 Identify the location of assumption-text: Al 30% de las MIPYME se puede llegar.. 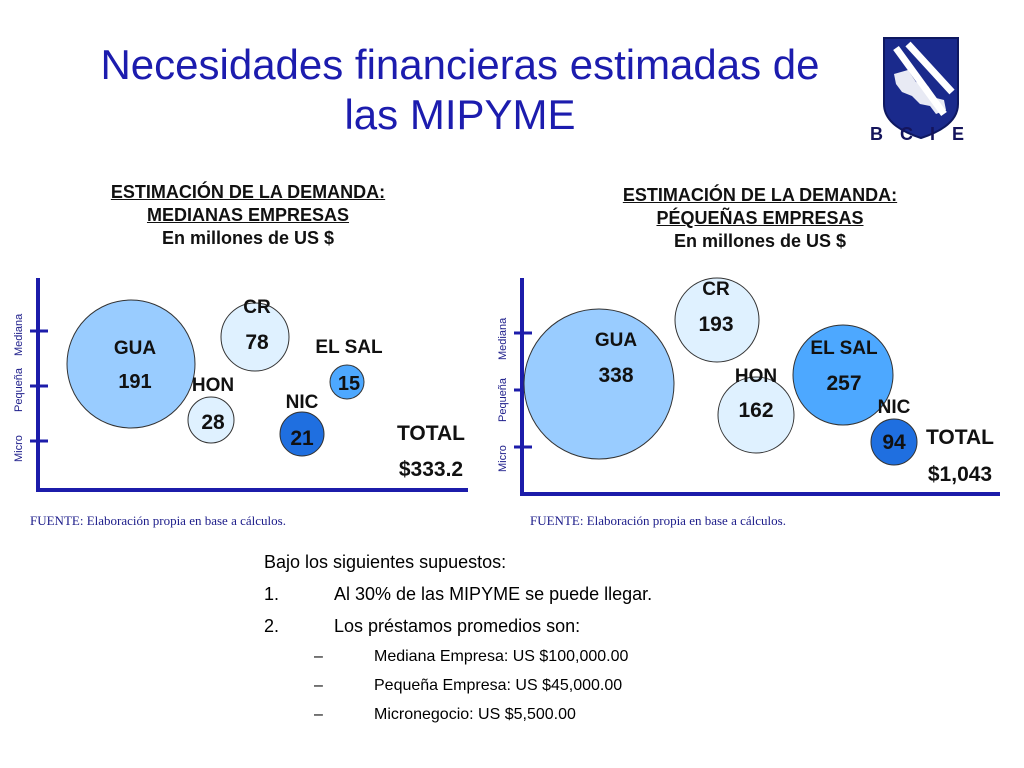
(493, 594).